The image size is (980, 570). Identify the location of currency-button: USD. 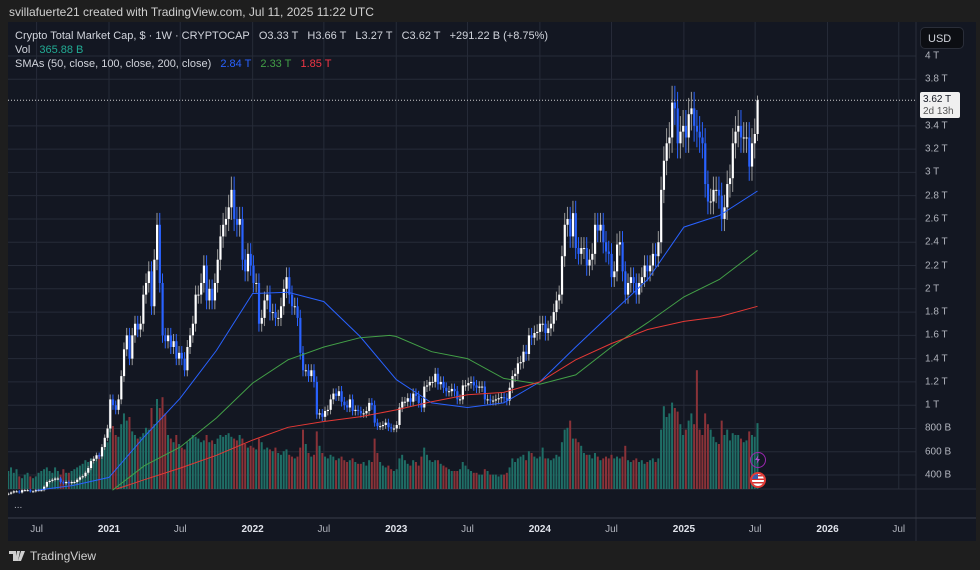
(942, 38).